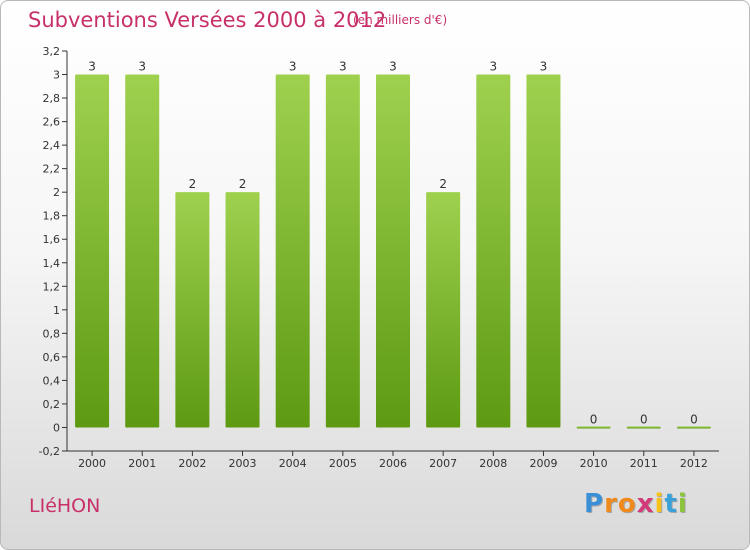  Describe the element at coordinates (493, 251) in the screenshot. I see `bar-2008` at that location.